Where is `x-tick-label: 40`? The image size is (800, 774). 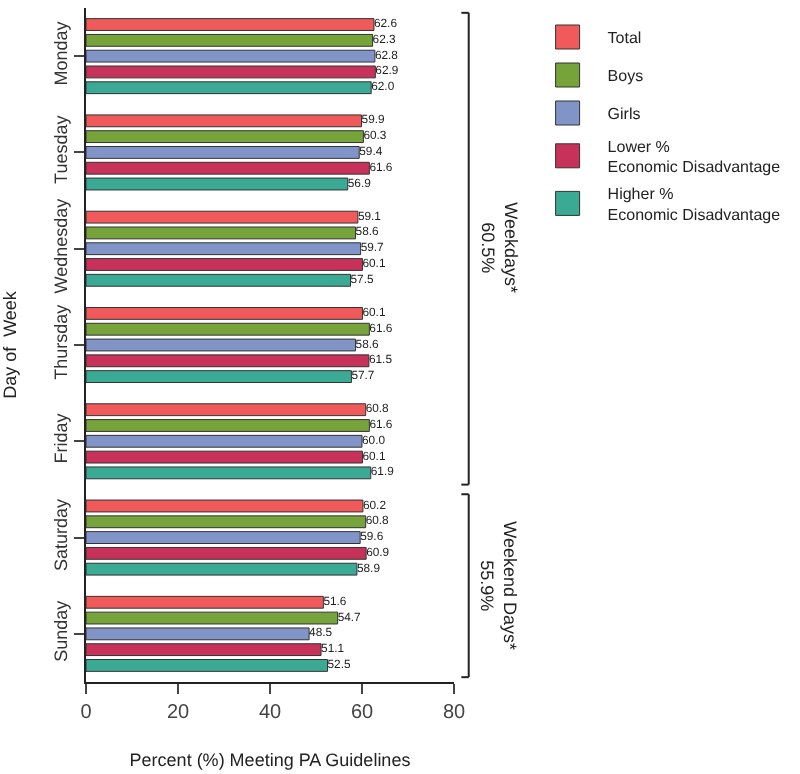 x-tick-label: 40 is located at coordinates (270, 713).